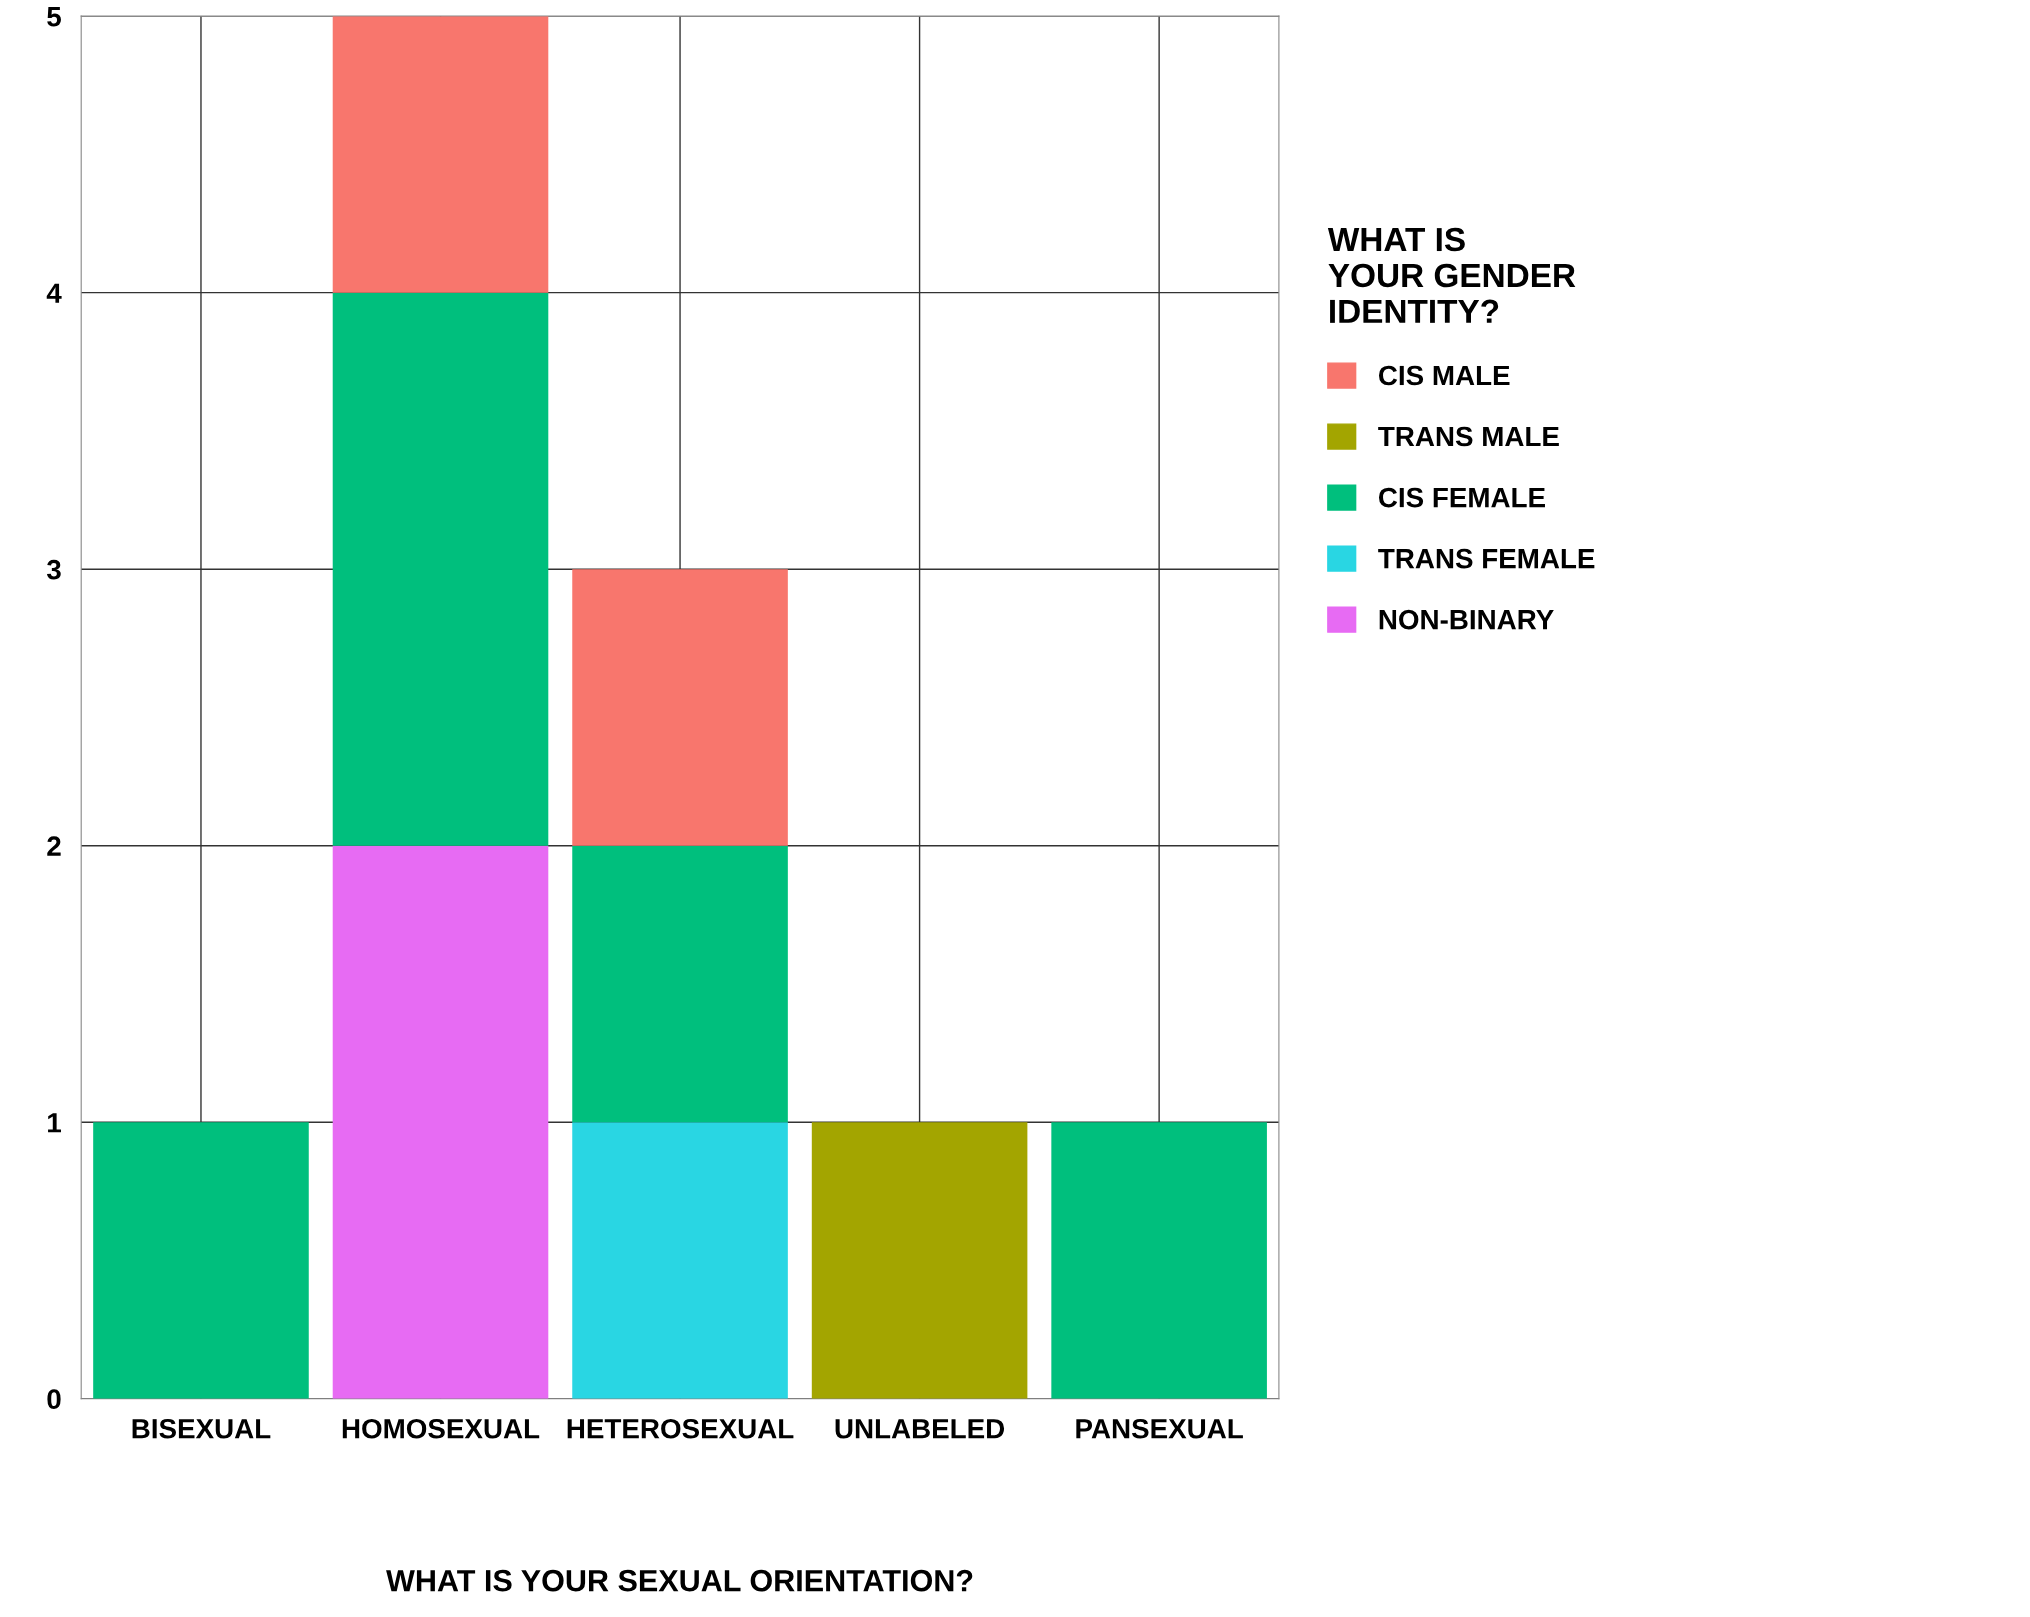 This screenshot has width=2030, height=1617. What do you see at coordinates (1451, 275) in the screenshot?
I see `legend-title: WHAT IS YOUR GENDER IDENTITY?` at bounding box center [1451, 275].